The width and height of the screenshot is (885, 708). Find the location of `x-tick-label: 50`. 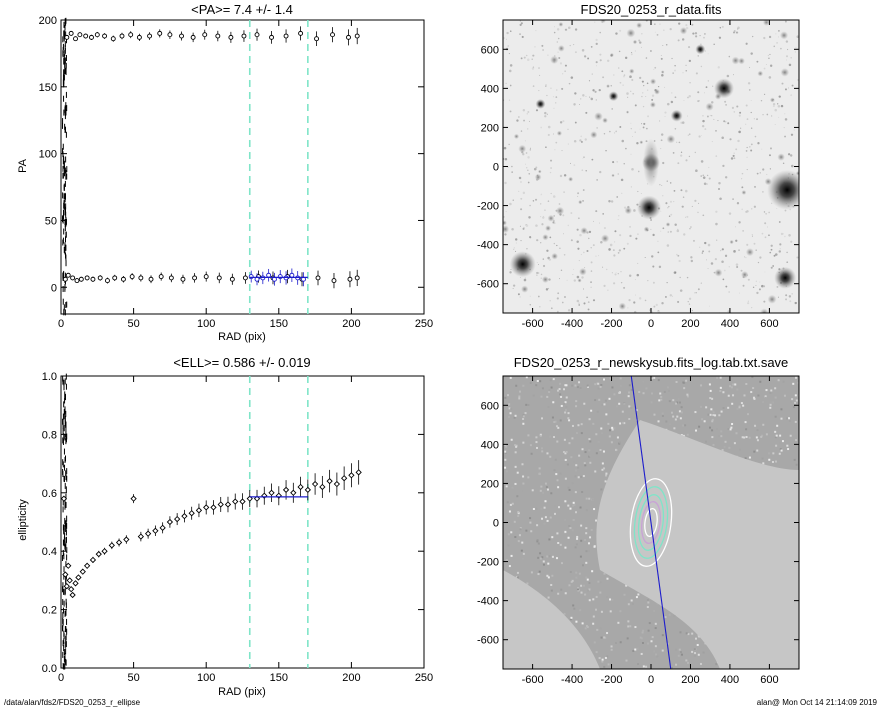

x-tick-label: 50 is located at coordinates (133, 678).